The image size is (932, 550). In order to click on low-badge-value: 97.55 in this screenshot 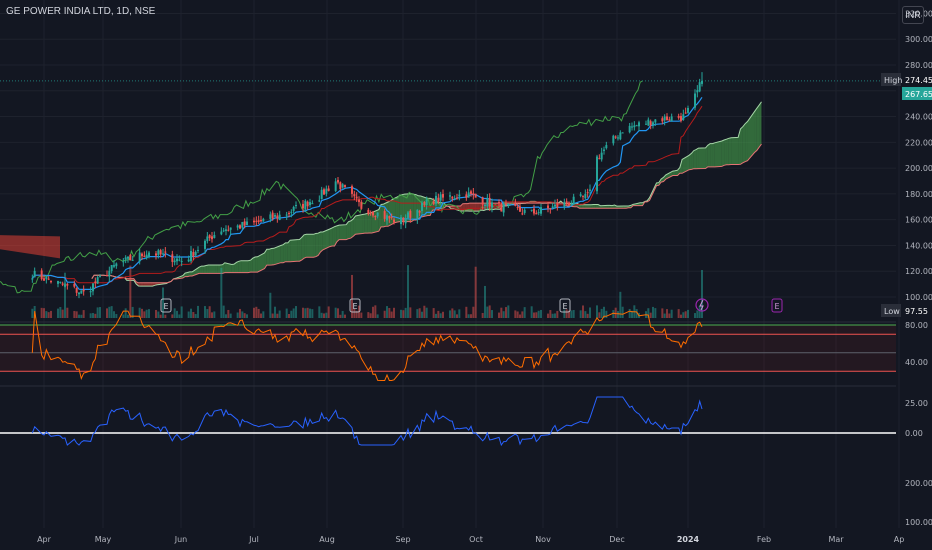, I will do `click(916, 311)`.